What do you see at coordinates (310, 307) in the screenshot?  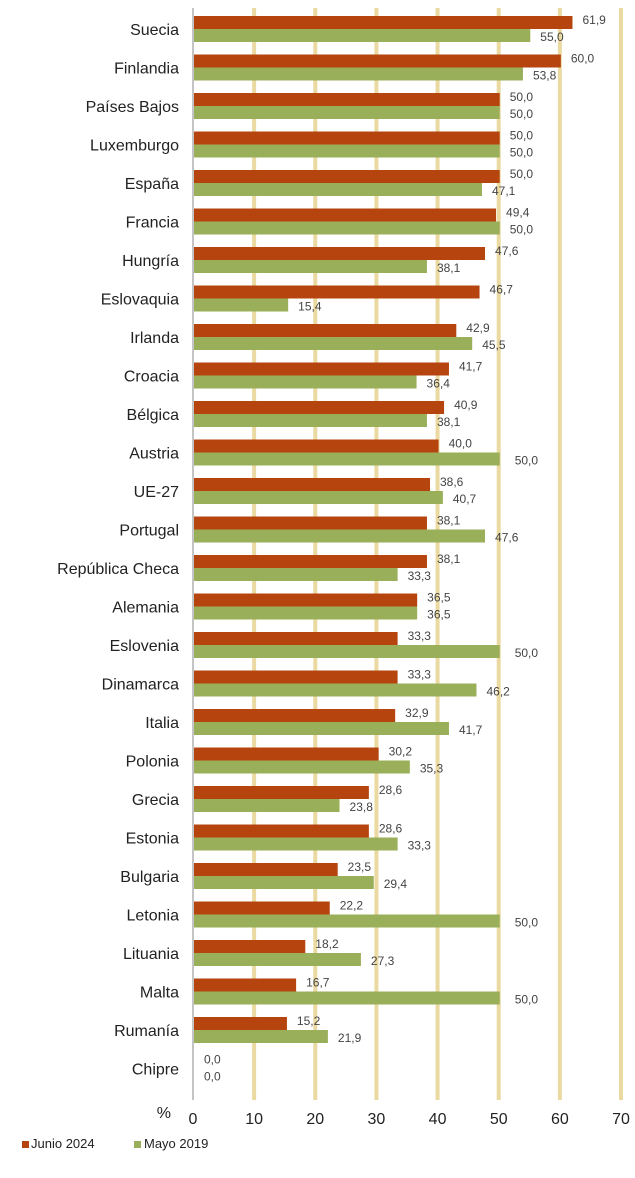 I see `value-label-mayo-2019-eslovaquia: 15,4` at bounding box center [310, 307].